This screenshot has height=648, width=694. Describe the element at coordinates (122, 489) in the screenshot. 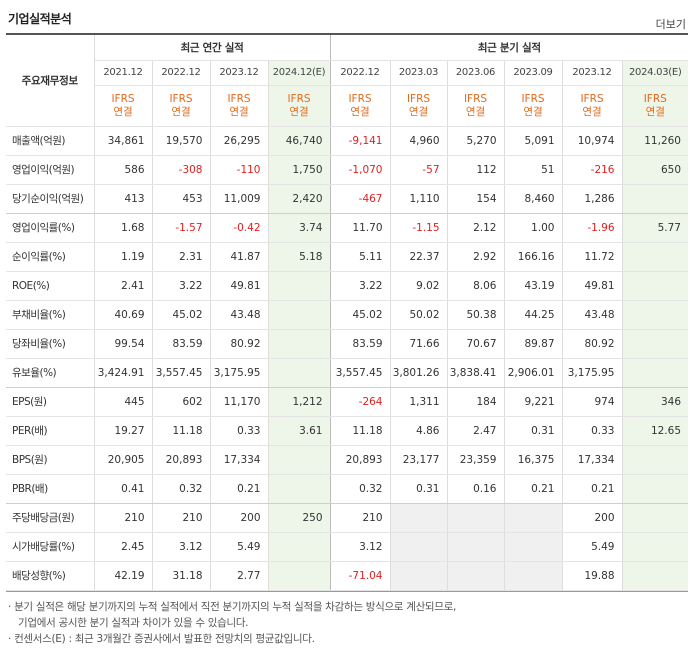

I see `table-cell: 0.41` at that location.